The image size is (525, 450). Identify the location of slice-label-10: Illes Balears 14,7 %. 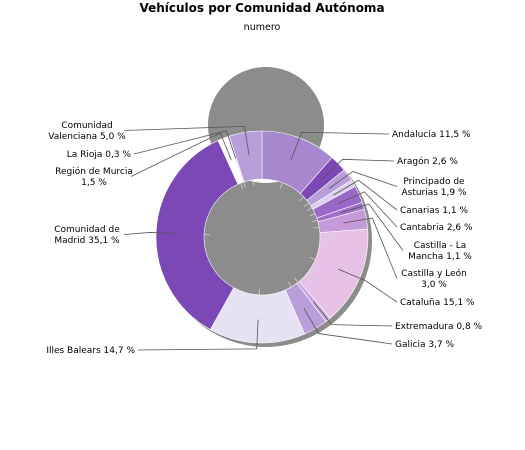
(90, 351).